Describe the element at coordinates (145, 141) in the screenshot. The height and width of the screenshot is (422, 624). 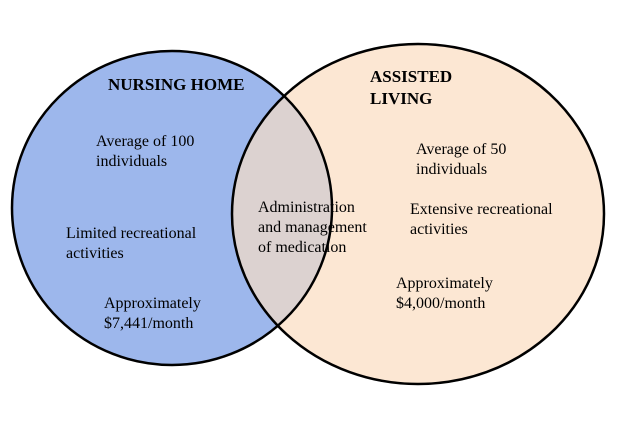
I see `nursing-home-capacity-line1: Average of 100` at that location.